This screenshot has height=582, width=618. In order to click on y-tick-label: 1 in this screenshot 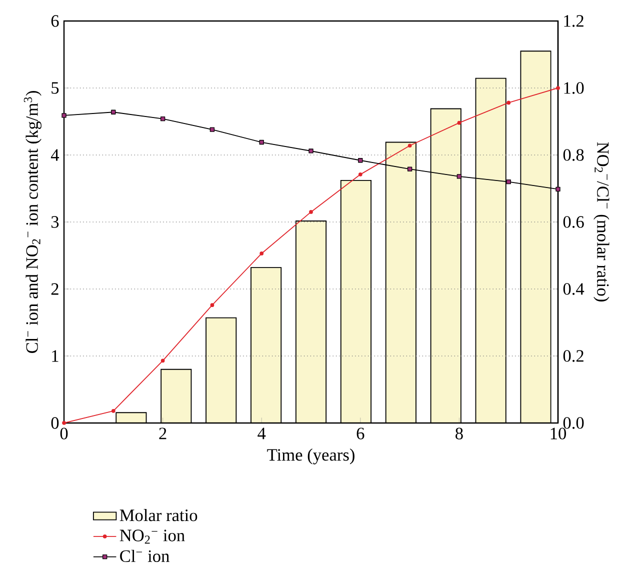, I will do `click(55, 356)`.